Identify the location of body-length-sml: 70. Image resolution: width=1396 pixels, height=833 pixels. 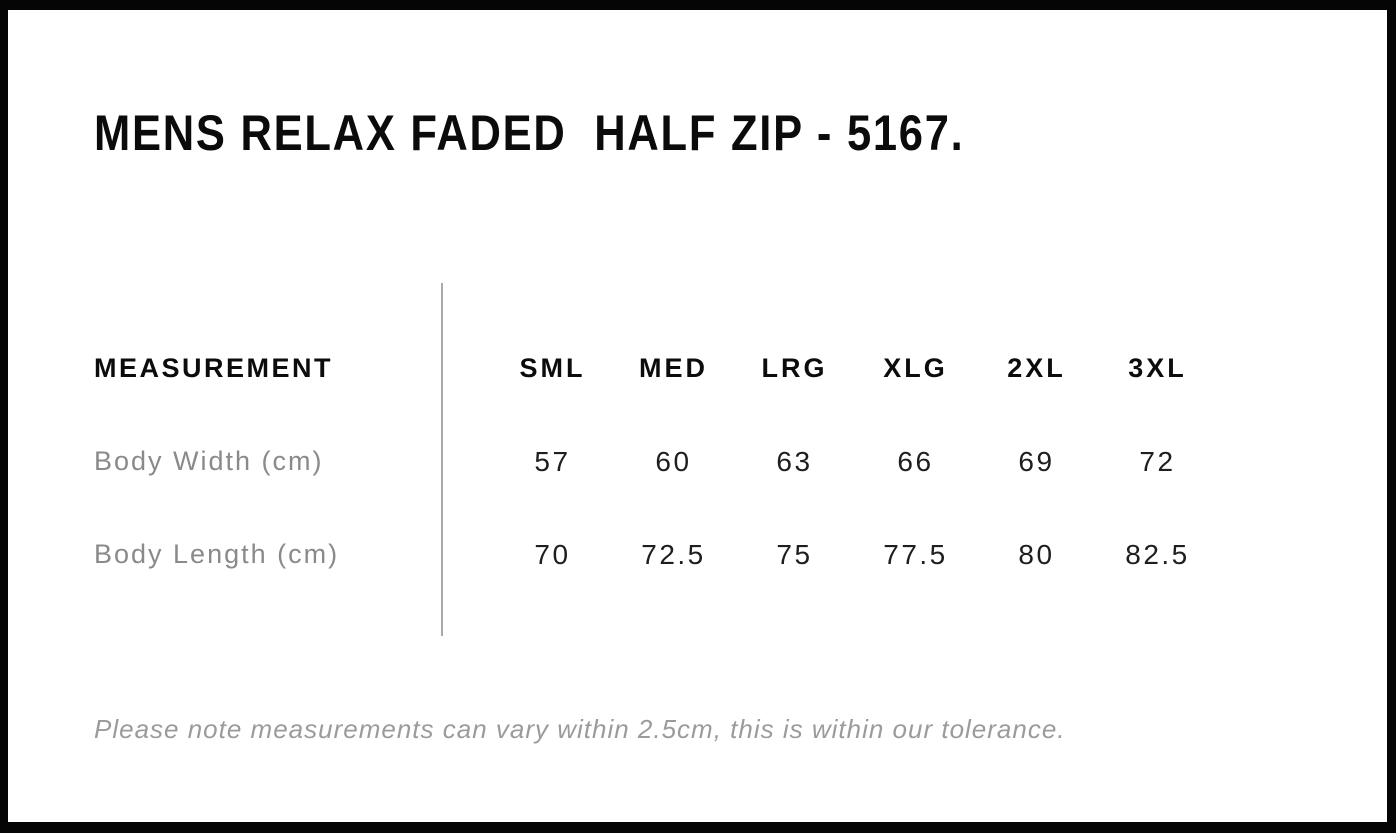
(552, 554).